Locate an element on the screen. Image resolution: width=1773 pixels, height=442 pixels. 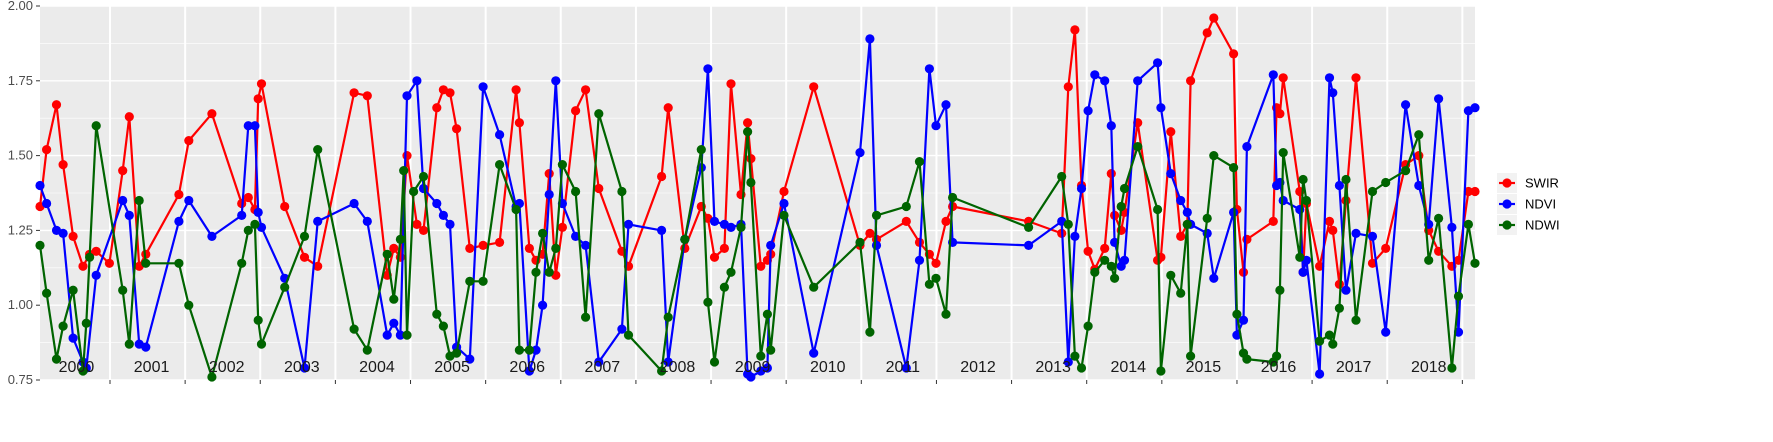
year-label: 2009 is located at coordinates (753, 367).